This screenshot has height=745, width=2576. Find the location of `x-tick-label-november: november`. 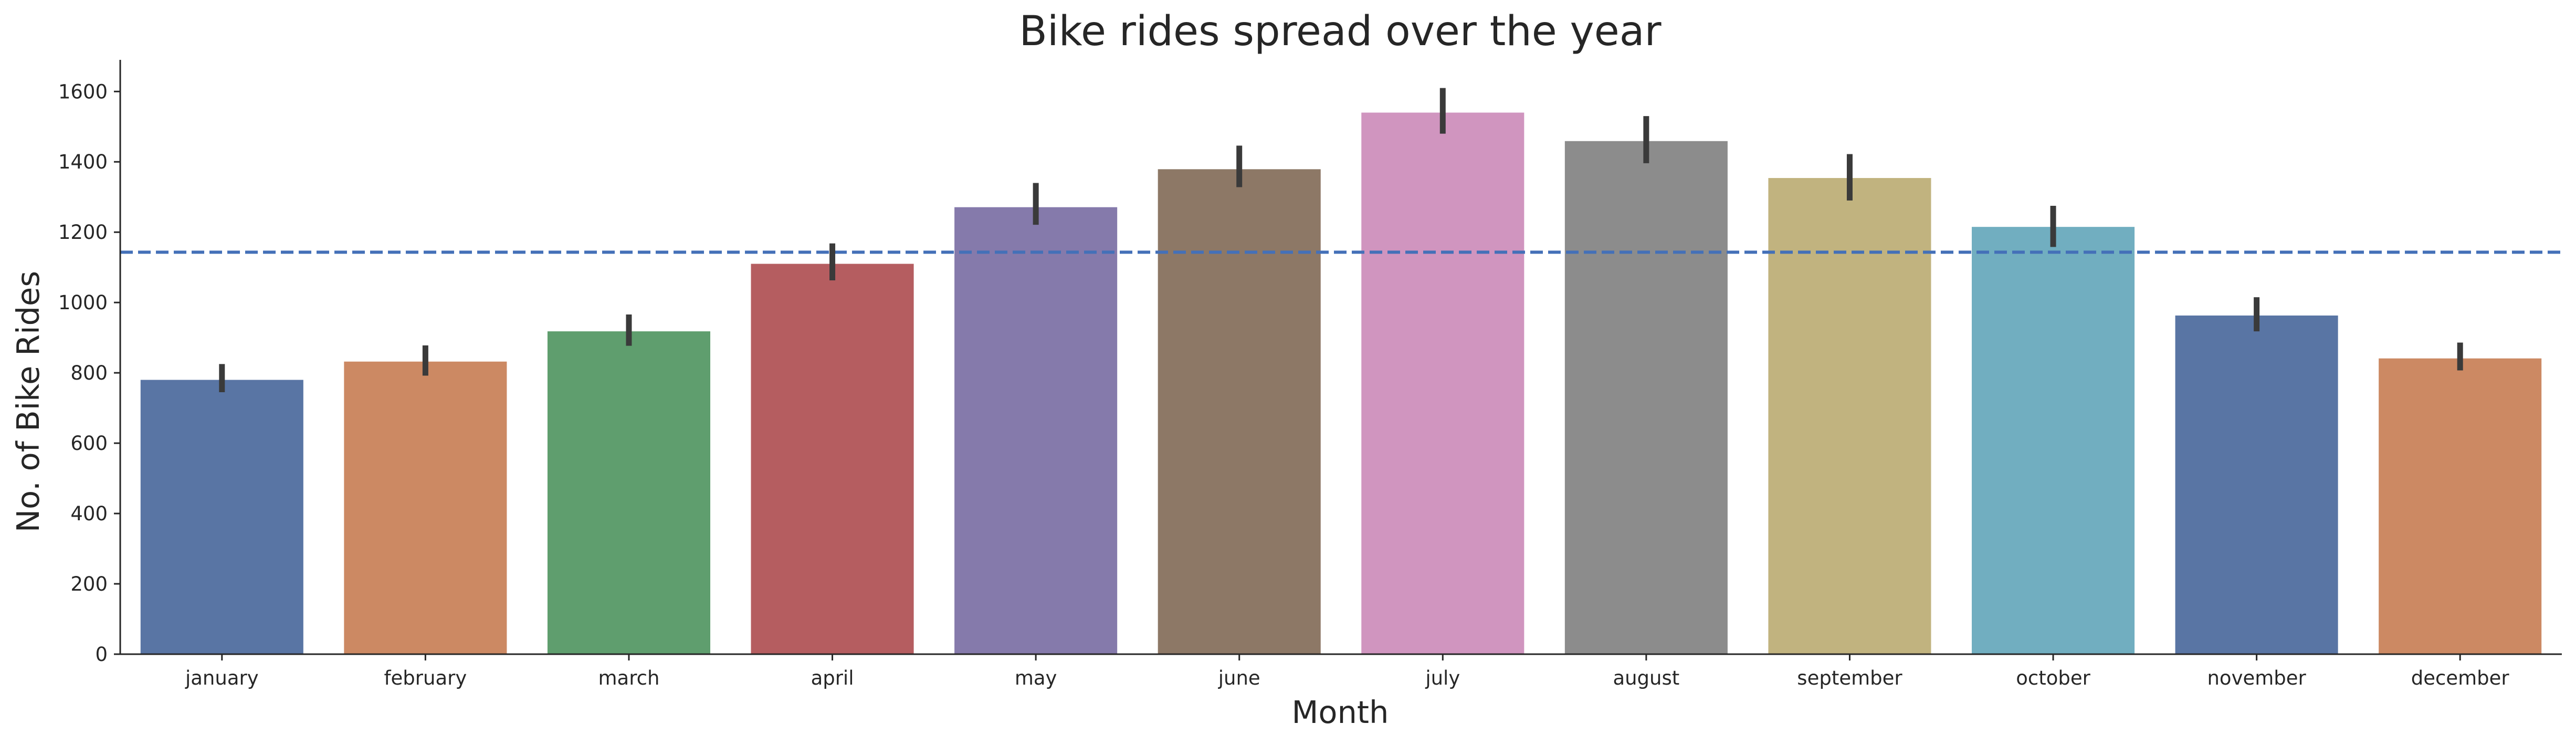

x-tick-label-november: november is located at coordinates (2256, 678).